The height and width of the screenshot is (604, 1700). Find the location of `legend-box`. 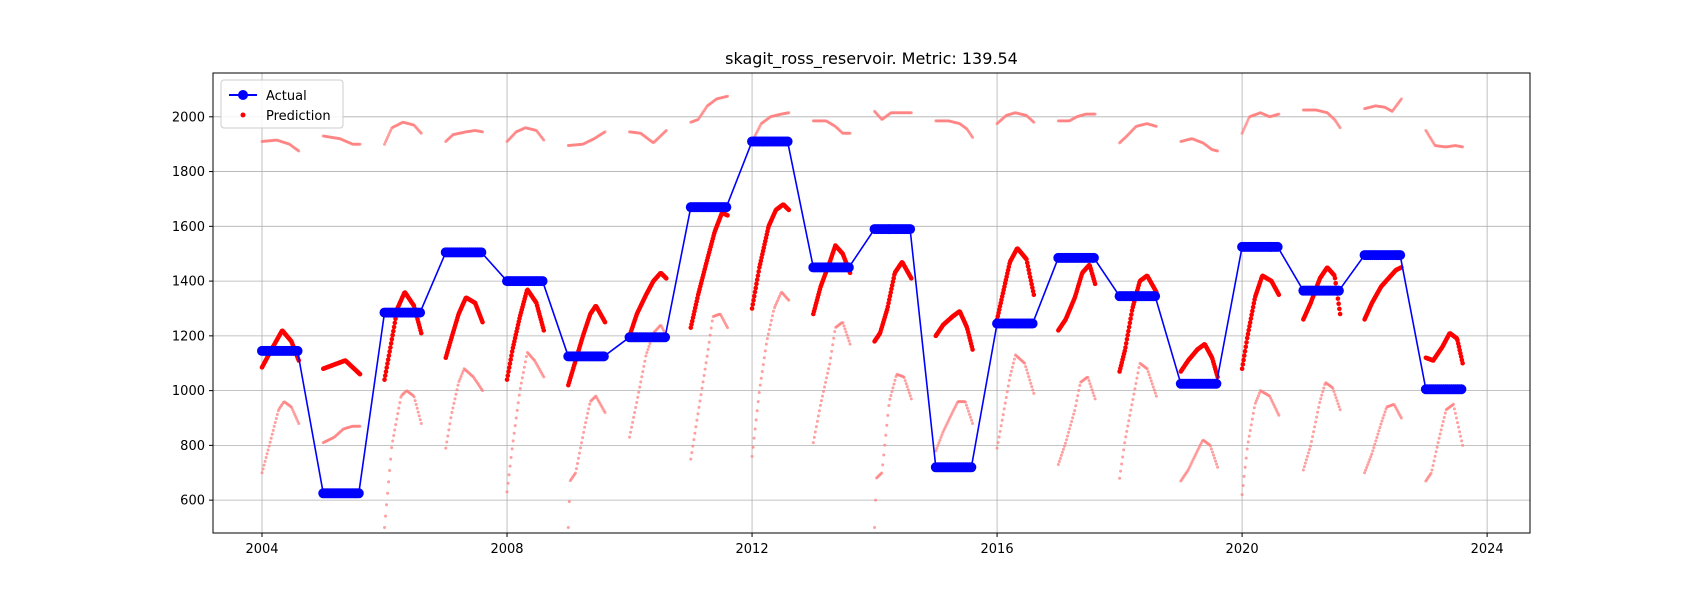

legend-box is located at coordinates (282, 104).